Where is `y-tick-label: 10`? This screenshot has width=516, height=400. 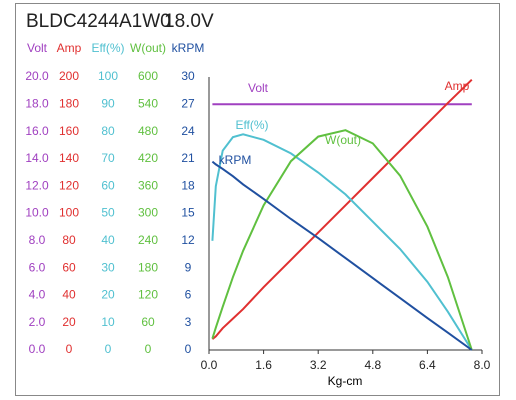 y-tick-label: 10 is located at coordinates (108, 322).